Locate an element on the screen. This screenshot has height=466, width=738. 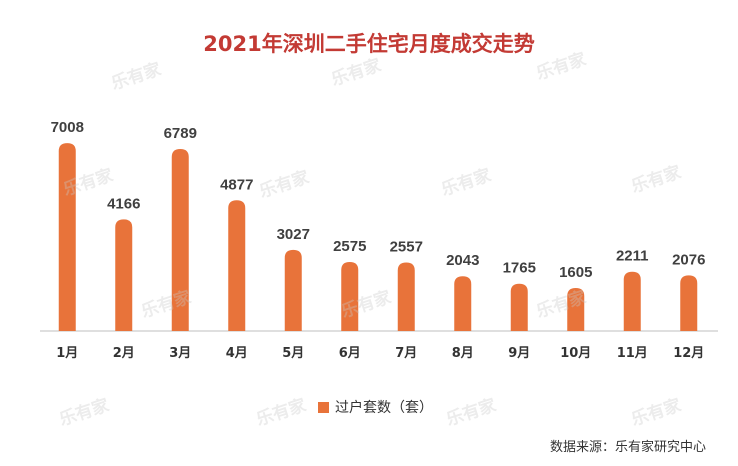
data-label: 2076 is located at coordinates (688, 259).